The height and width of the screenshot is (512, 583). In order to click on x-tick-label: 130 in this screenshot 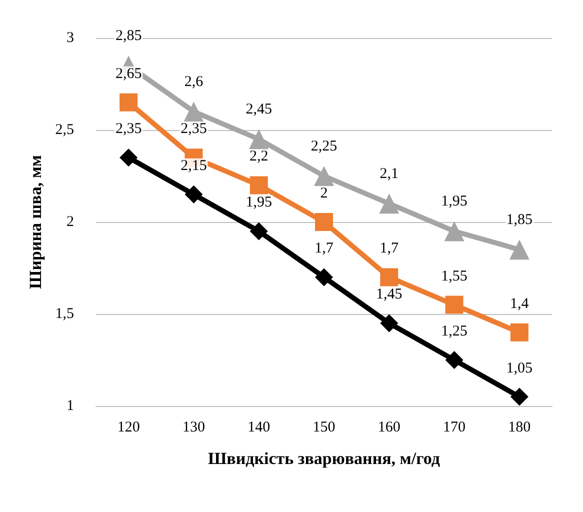, I will do `click(193, 428)`.